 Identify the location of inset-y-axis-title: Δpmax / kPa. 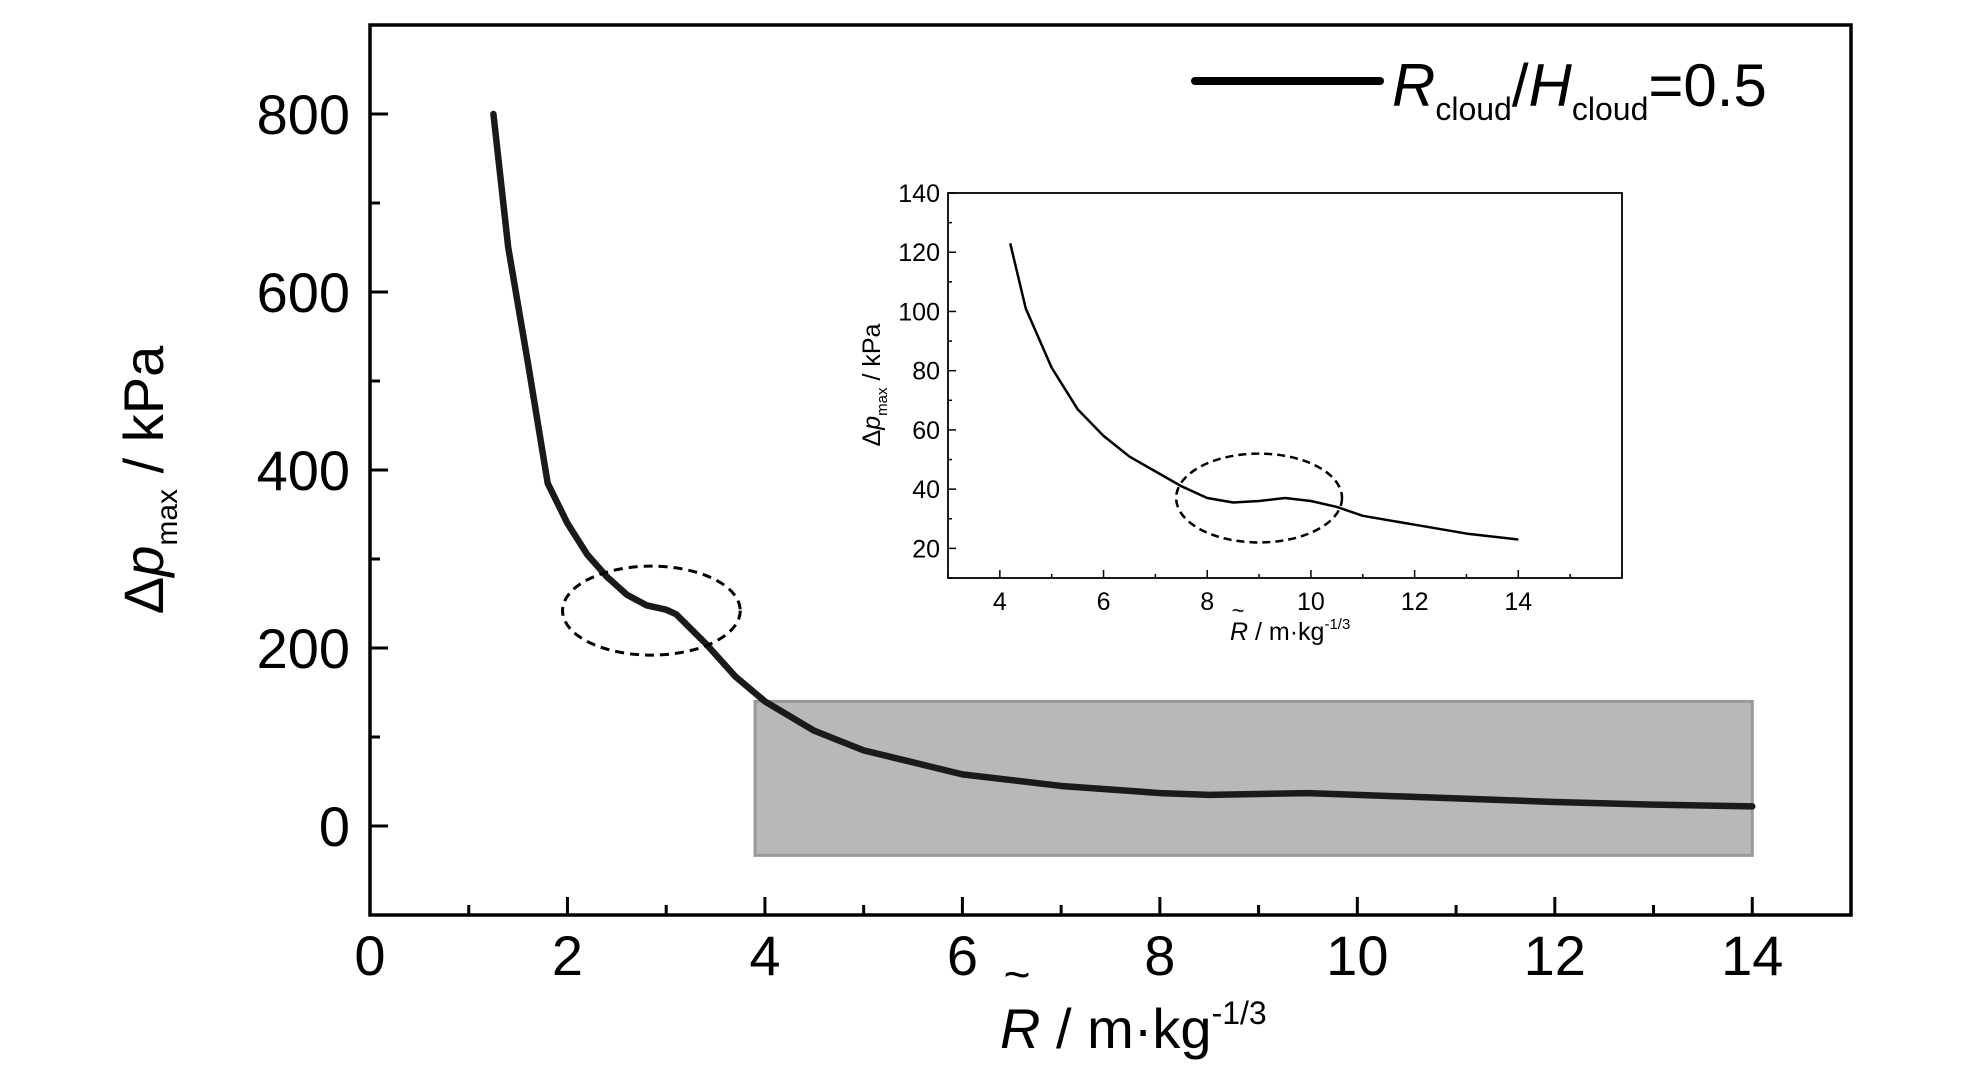
(874, 384).